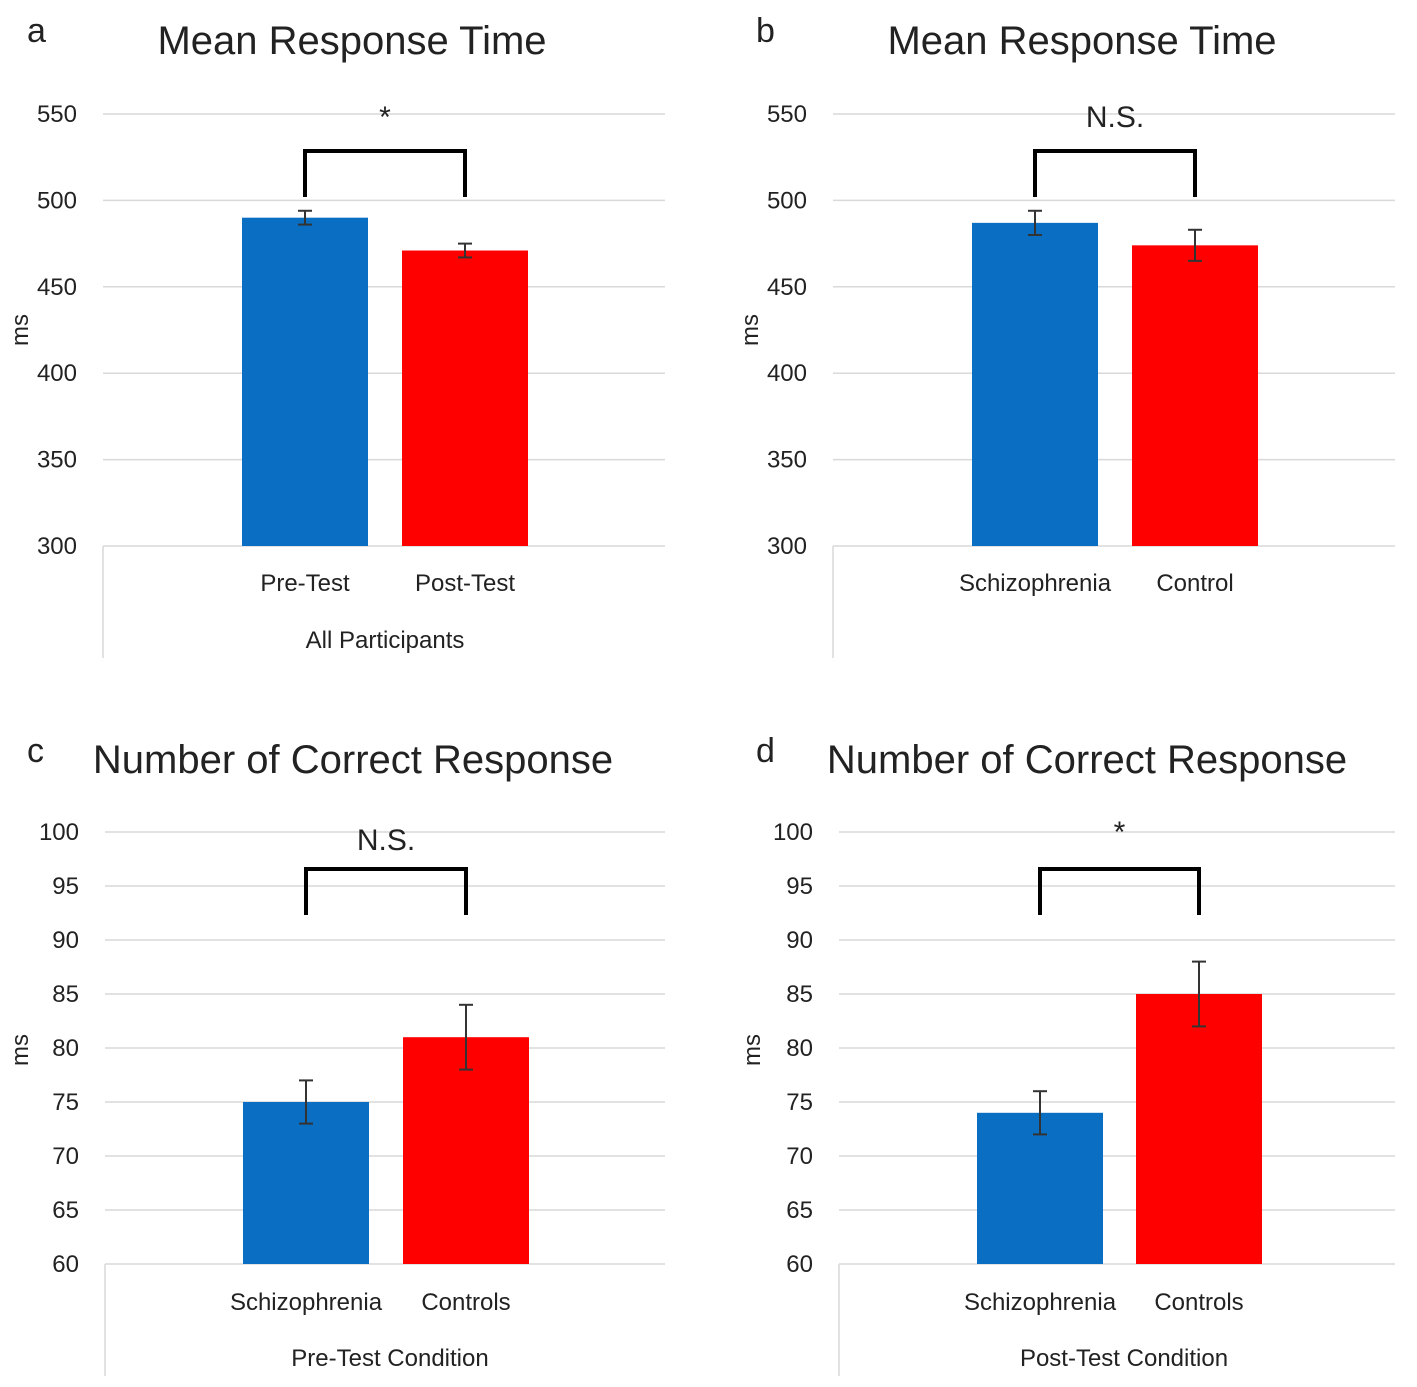 The image size is (1417, 1387). I want to click on panel-c-ytick-65: 65, so click(65, 1210).